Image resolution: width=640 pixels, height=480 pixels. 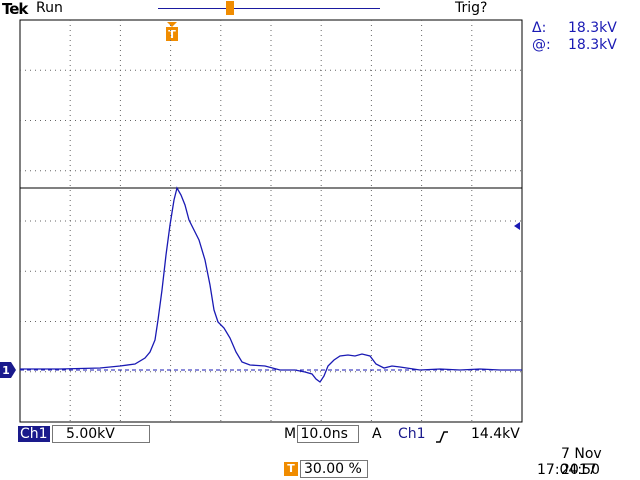 What do you see at coordinates (568, 470) in the screenshot?
I see `time-readout: 17:04:50` at bounding box center [568, 470].